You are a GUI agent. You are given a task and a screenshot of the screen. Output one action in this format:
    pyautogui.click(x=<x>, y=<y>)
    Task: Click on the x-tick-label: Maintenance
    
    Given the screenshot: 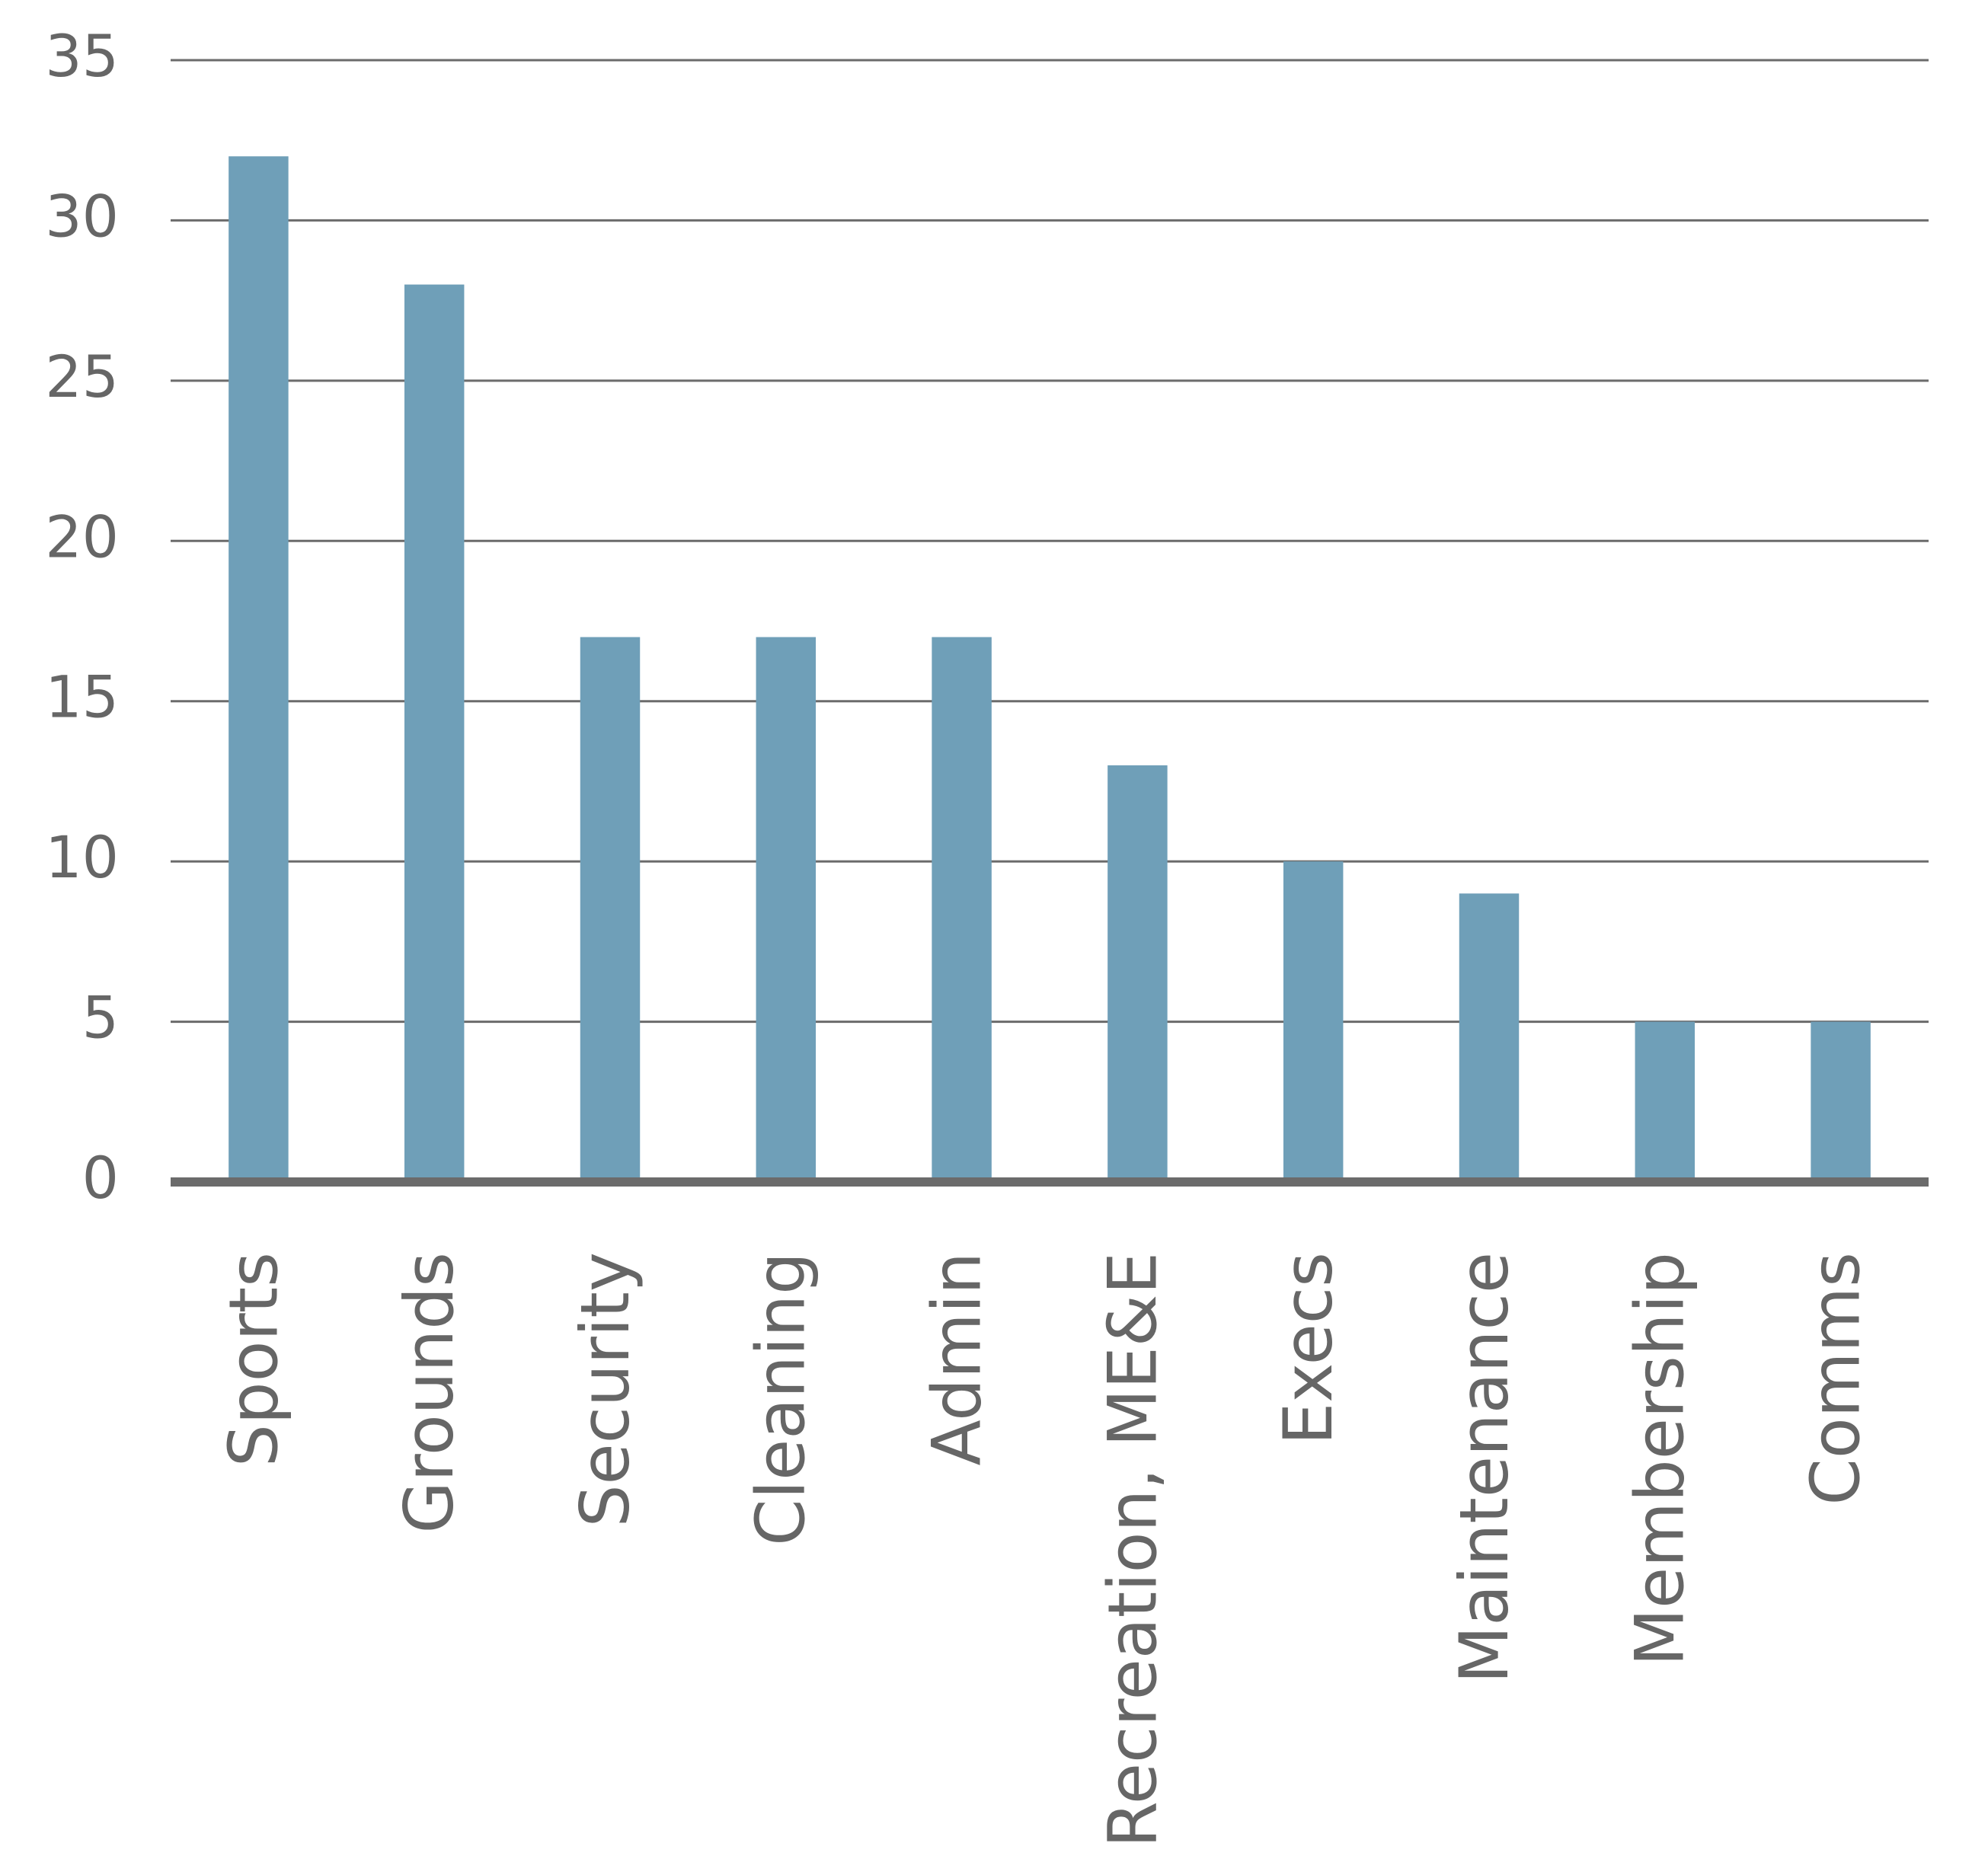 What is the action you would take?
    pyautogui.click(x=1484, y=1468)
    